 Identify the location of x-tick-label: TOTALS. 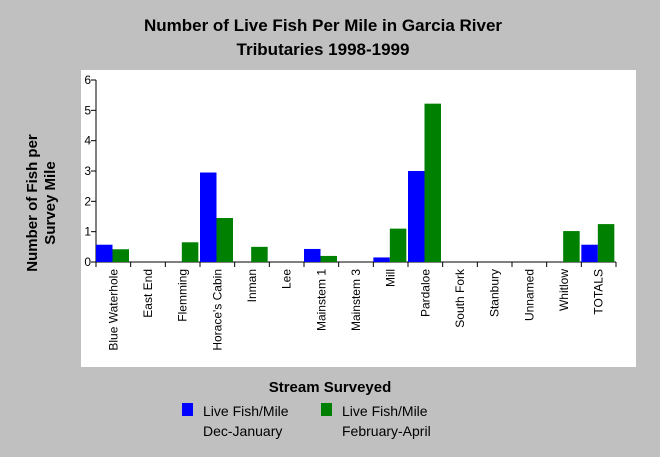
(599, 292).